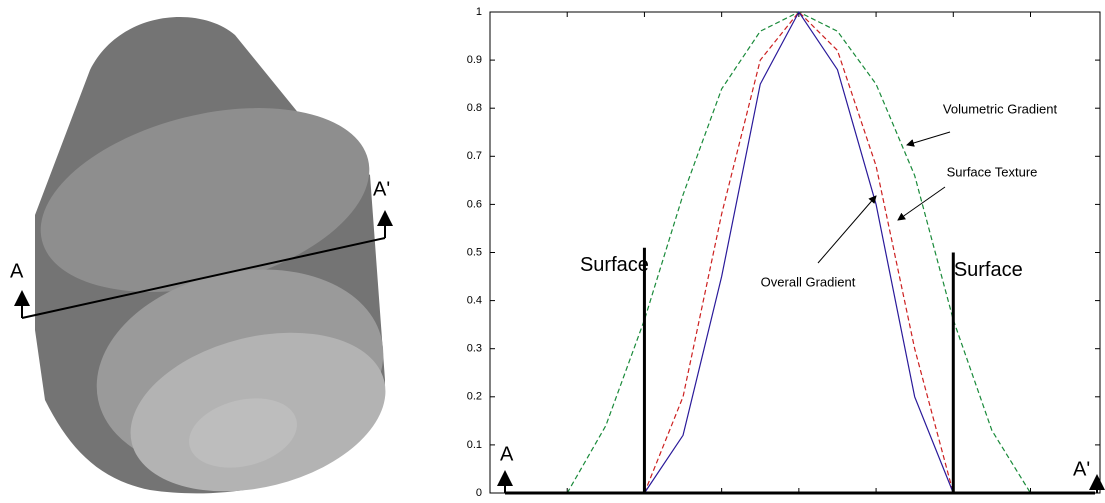  Describe the element at coordinates (205, 200) in the screenshot. I see `shape-cap` at that location.